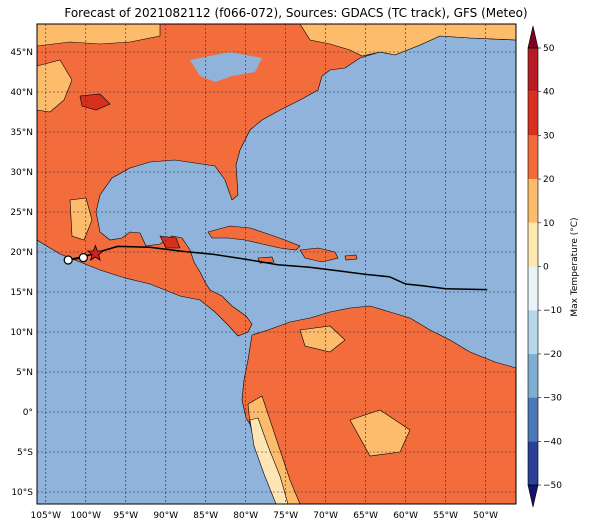 The width and height of the screenshot is (592, 529). Describe the element at coordinates (351, 257) in the screenshot. I see `land-puerto-rico` at that location.